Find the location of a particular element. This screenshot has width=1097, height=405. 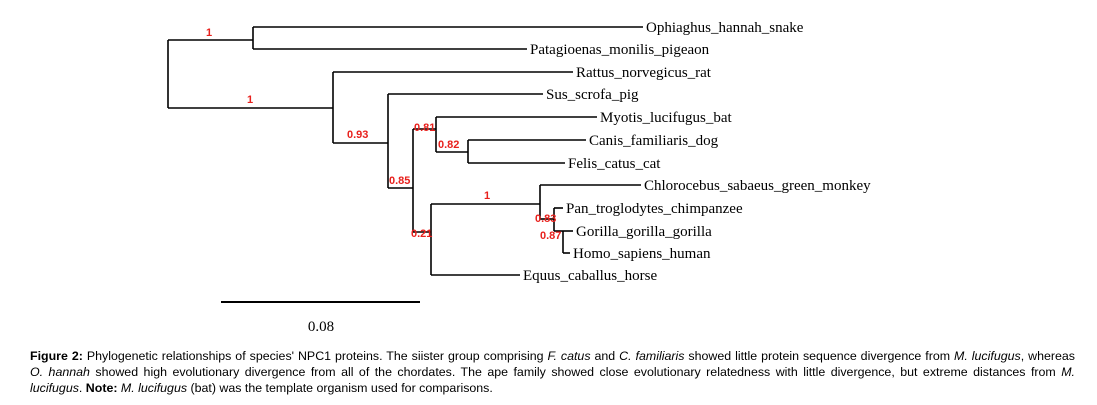

support-dog-cat: 0.82 is located at coordinates (448, 145).